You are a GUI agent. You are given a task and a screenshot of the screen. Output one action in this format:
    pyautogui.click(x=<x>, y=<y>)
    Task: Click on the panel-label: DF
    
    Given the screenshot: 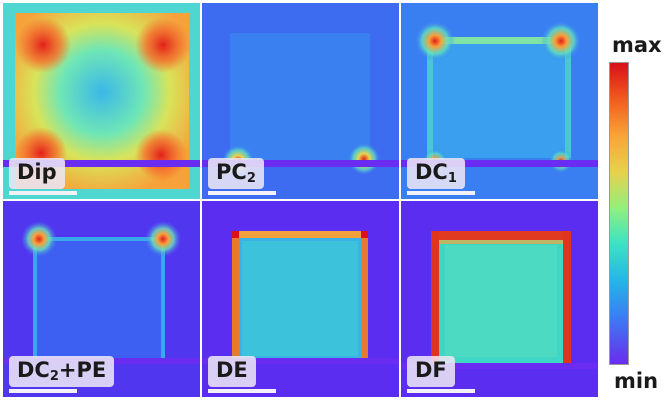 What is the action you would take?
    pyautogui.click(x=431, y=371)
    